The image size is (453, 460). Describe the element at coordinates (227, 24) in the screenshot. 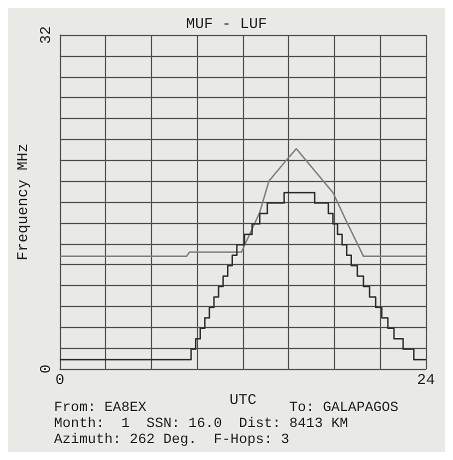

I see `chart-title: MUF - LUF` at that location.